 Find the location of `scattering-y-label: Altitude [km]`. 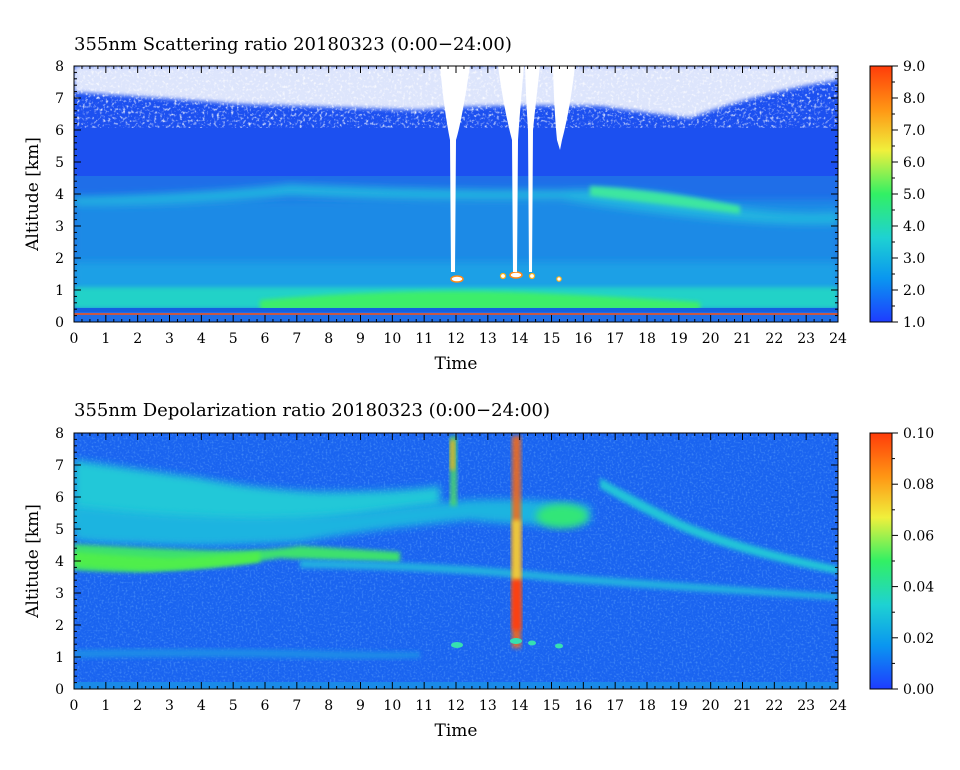

scattering-y-label: Altitude [km] is located at coordinates (33, 194).